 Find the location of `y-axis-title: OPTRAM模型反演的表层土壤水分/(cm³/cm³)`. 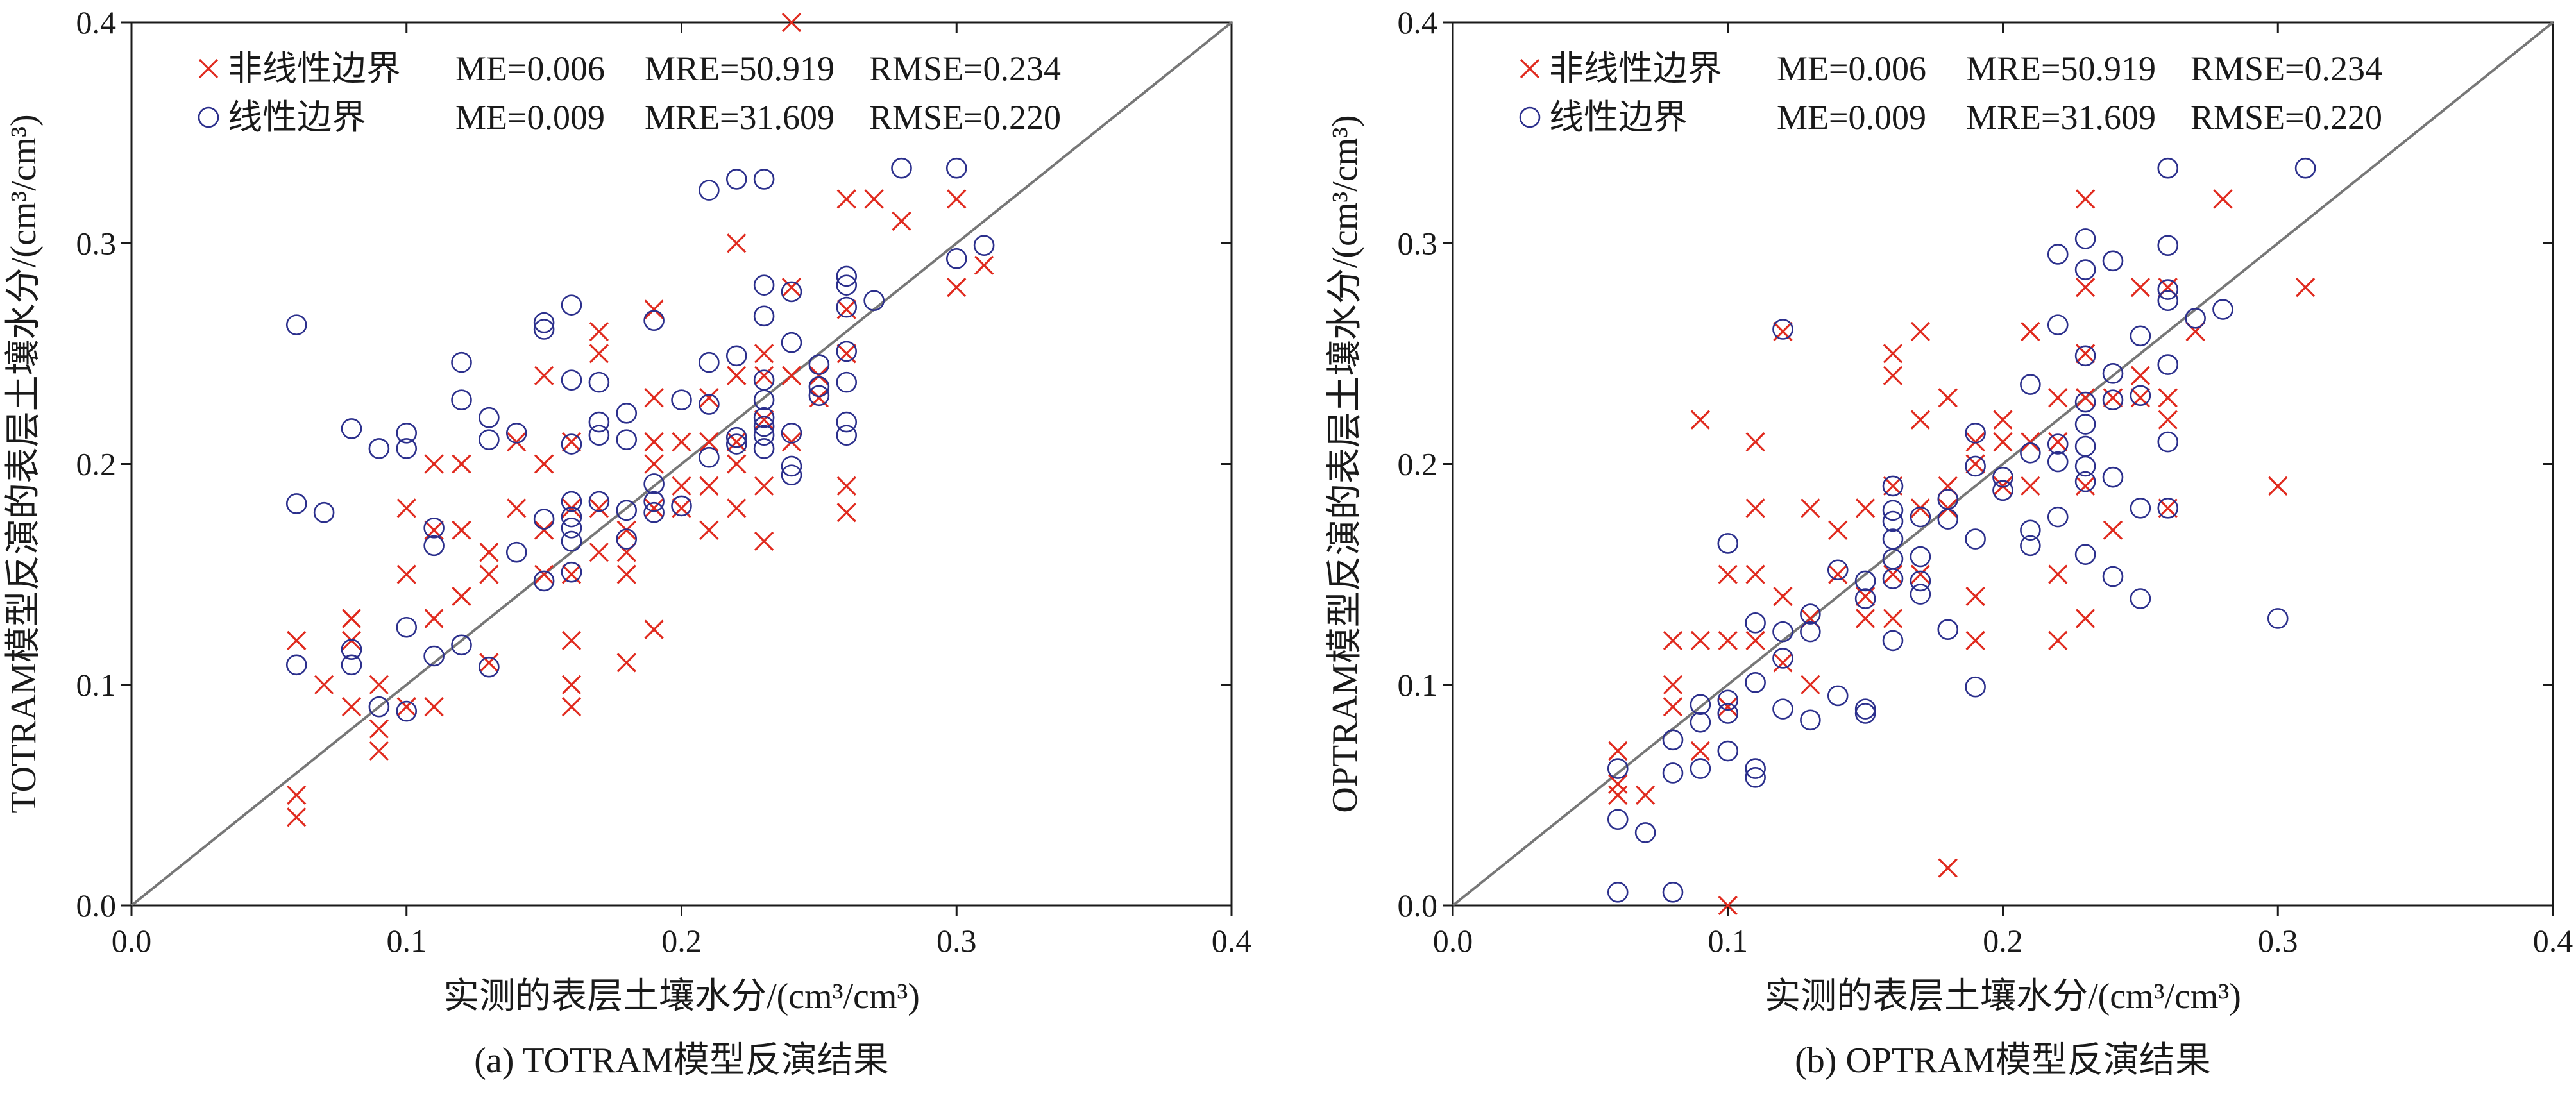

y-axis-title: OPTRAM模型反演的表层土壤水分/(cm³/cm³) is located at coordinates (1345, 463).